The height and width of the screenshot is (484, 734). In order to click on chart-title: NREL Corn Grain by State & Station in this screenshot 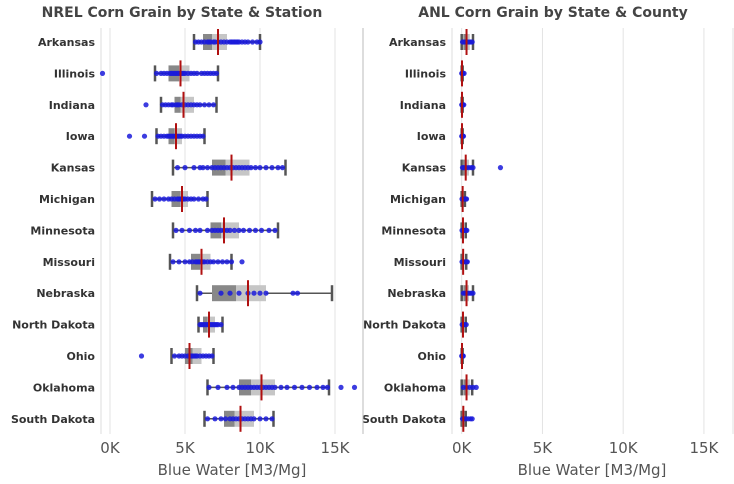, I will do `click(182, 13)`.